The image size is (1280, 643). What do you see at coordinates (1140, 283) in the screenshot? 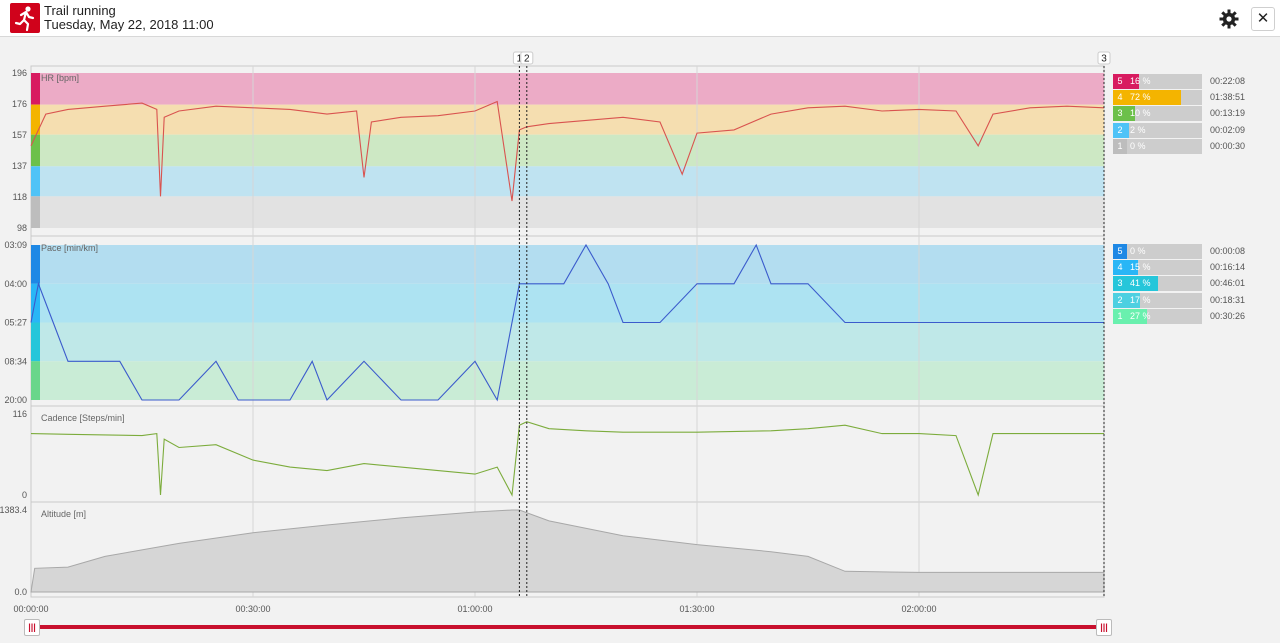
I see `pace-zone-percent: 41 %` at bounding box center [1140, 283].